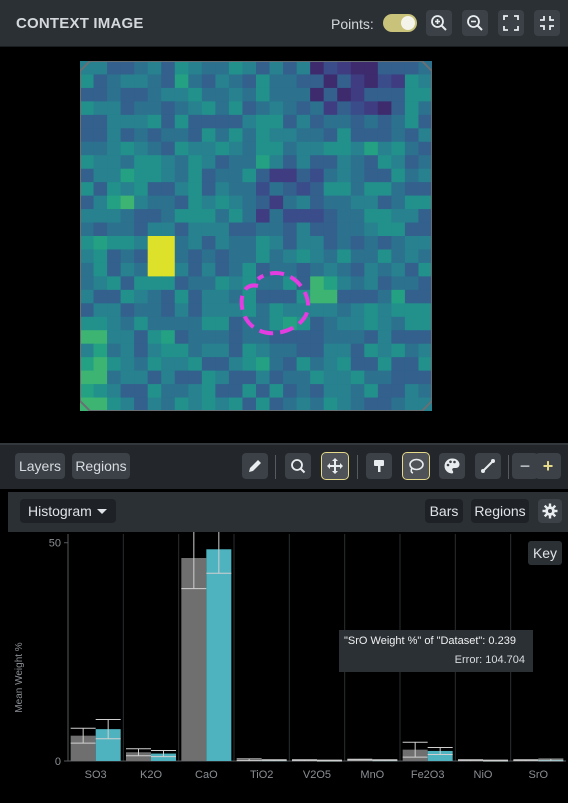 Image resolution: width=568 pixels, height=803 pixels. What do you see at coordinates (508, 467) in the screenshot?
I see `toolbar-divider` at bounding box center [508, 467].